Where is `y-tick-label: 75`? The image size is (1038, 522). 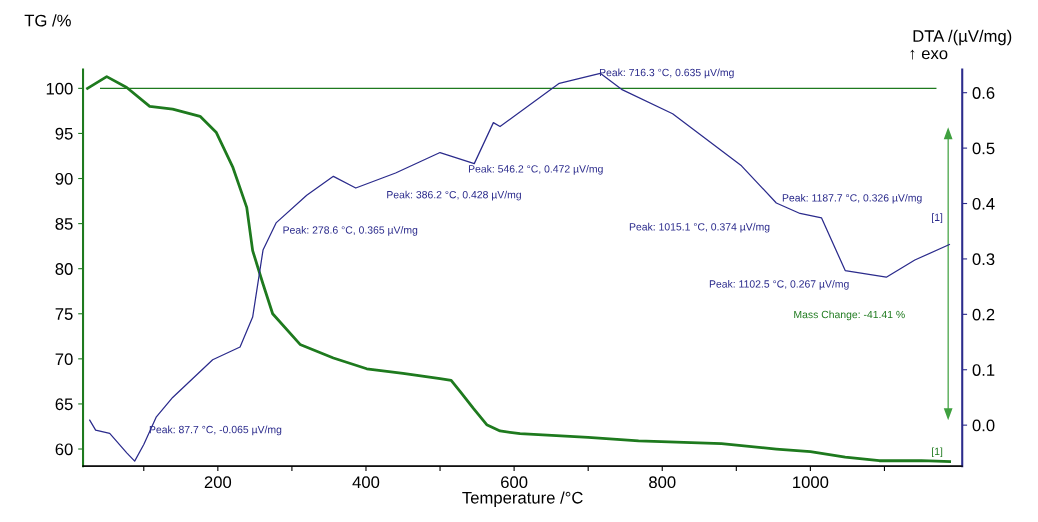
y-tick-label: 75 is located at coordinates (64, 314).